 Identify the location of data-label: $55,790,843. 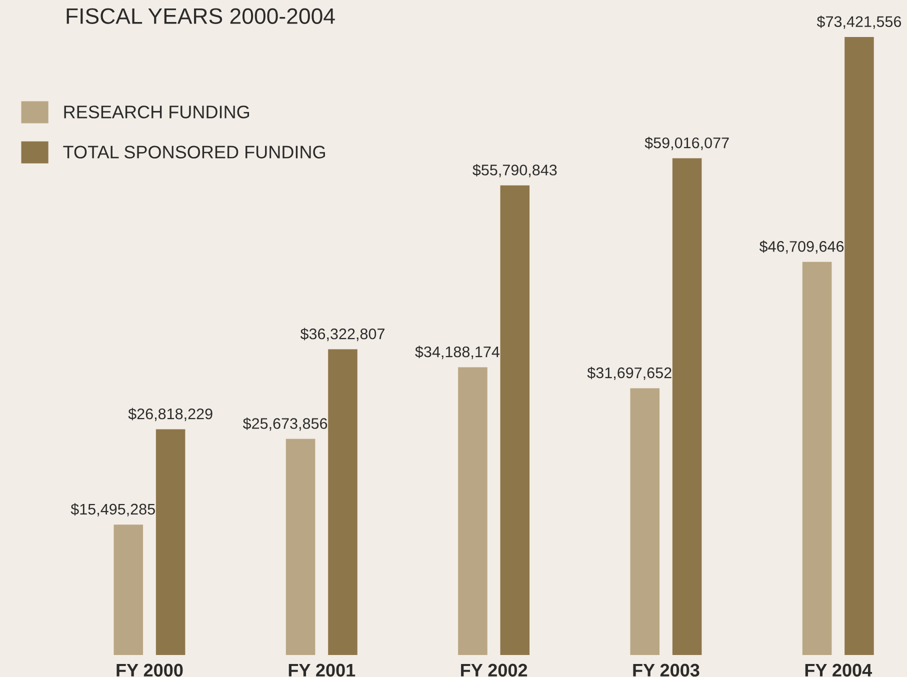
(514, 171).